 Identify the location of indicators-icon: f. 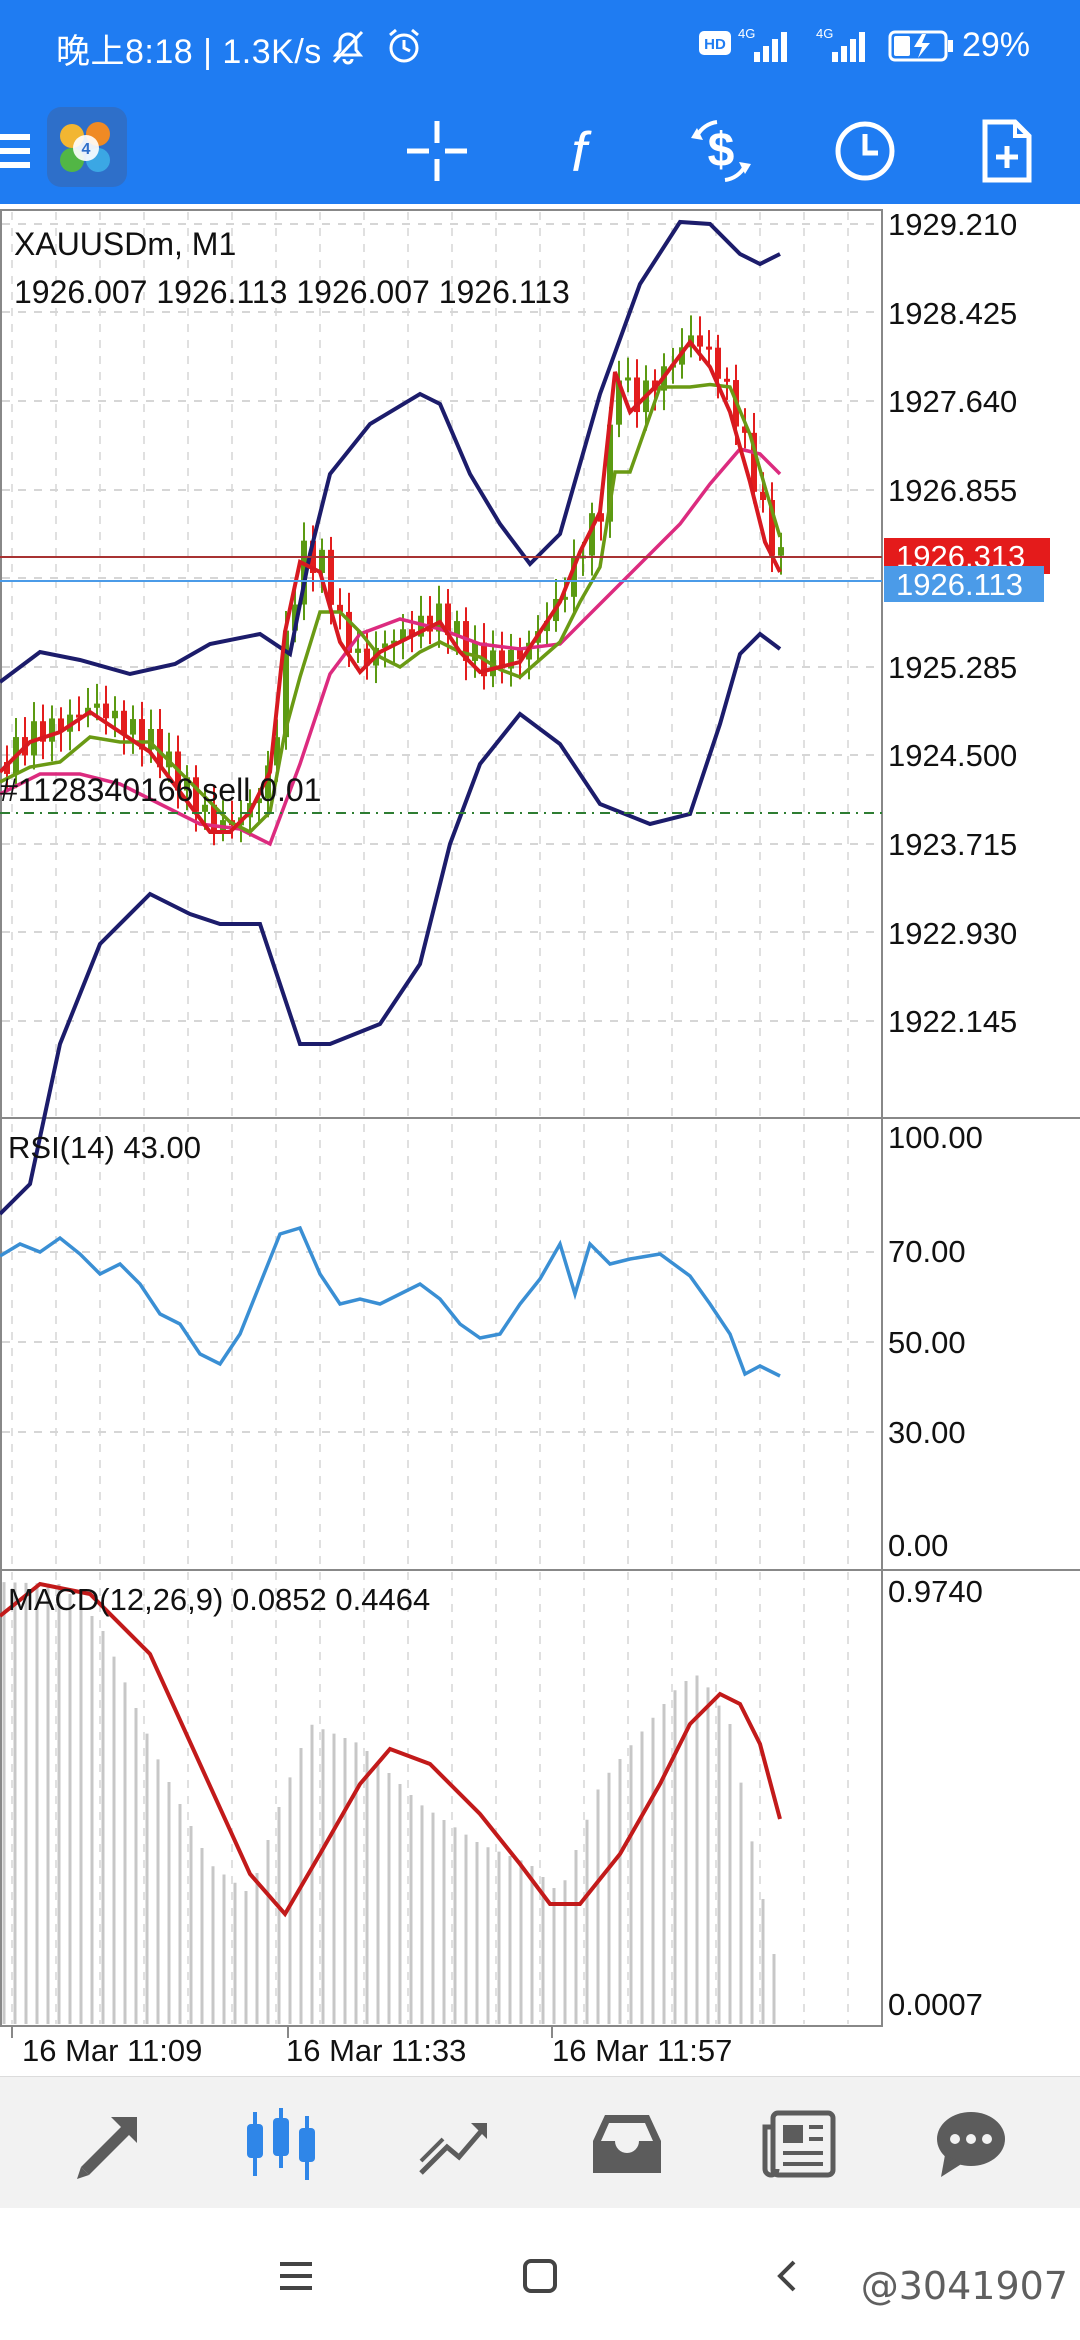
(579, 151).